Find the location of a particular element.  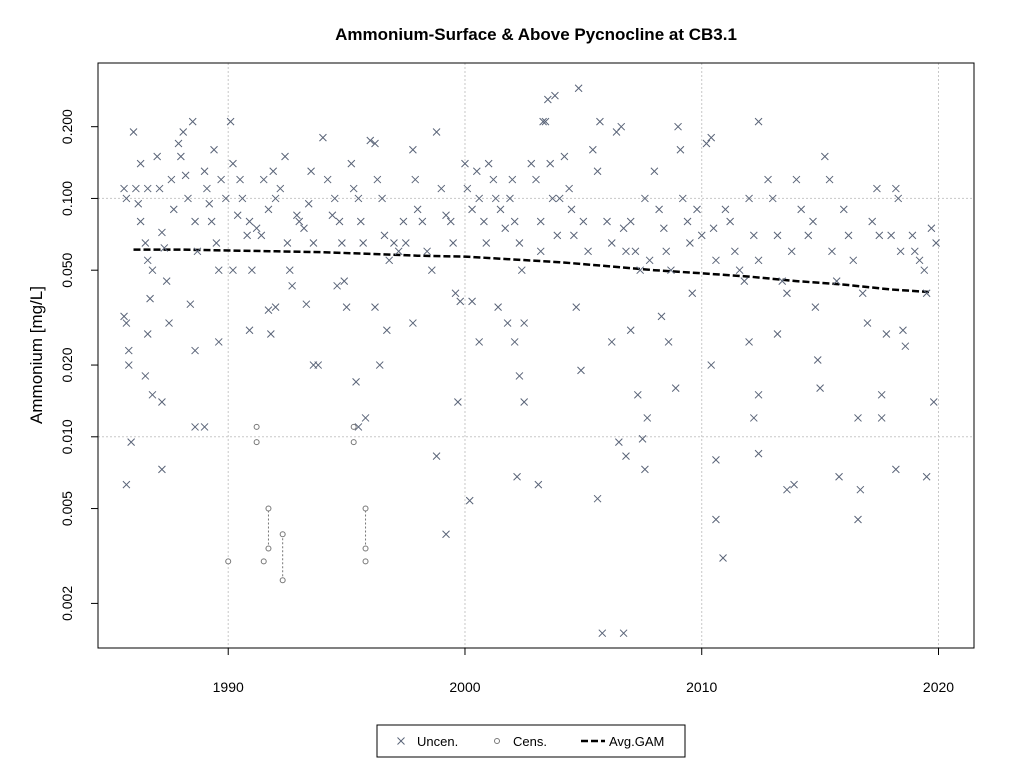

y-tick-label: 0.020 is located at coordinates (67, 364).